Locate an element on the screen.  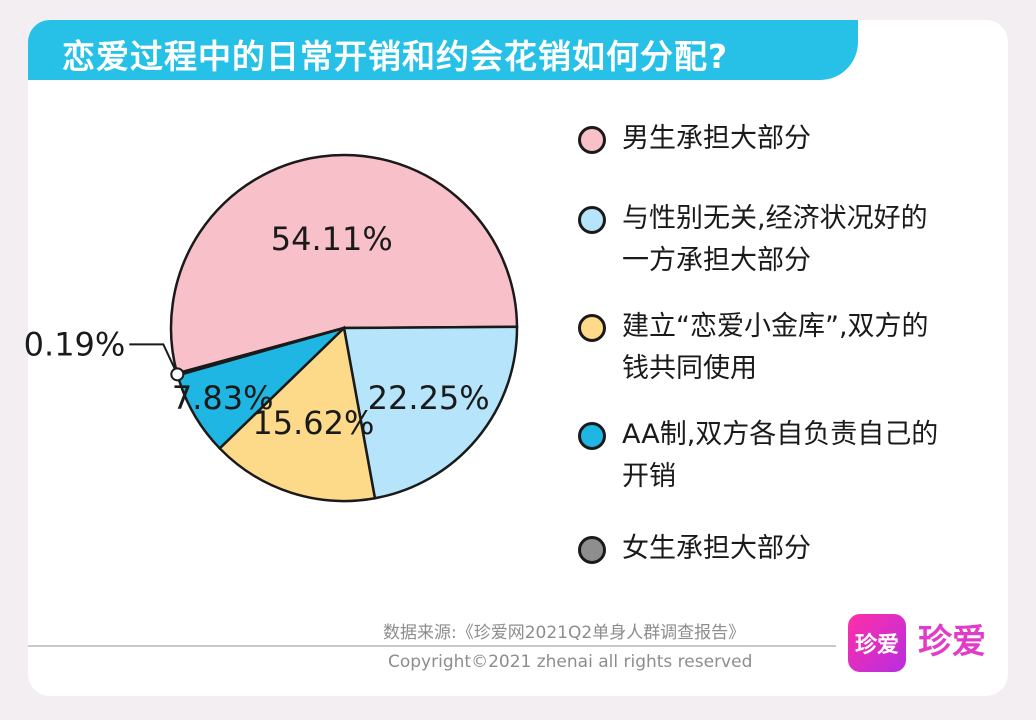
title-banner is located at coordinates (443, 50).